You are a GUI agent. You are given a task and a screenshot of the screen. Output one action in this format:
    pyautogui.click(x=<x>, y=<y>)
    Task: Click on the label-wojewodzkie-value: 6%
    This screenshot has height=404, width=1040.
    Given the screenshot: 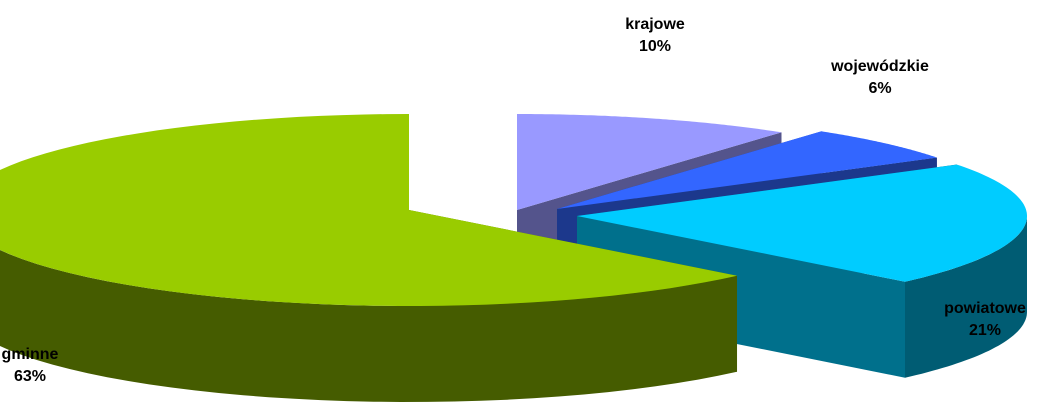 What is the action you would take?
    pyautogui.click(x=880, y=88)
    